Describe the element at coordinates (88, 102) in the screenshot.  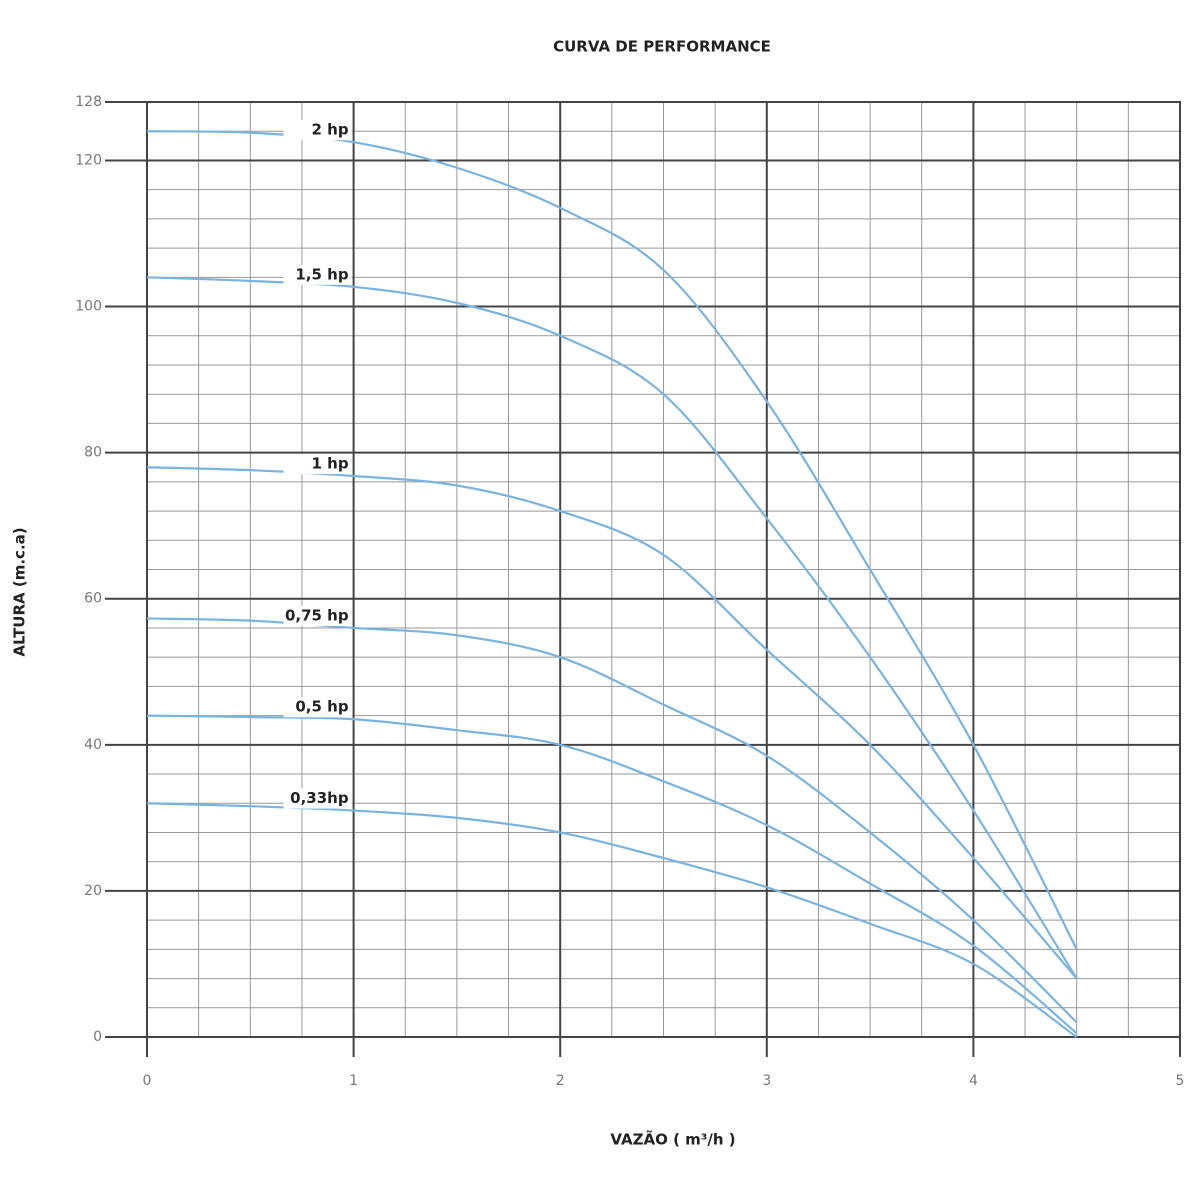
I see `y-tick-label: 128` at that location.